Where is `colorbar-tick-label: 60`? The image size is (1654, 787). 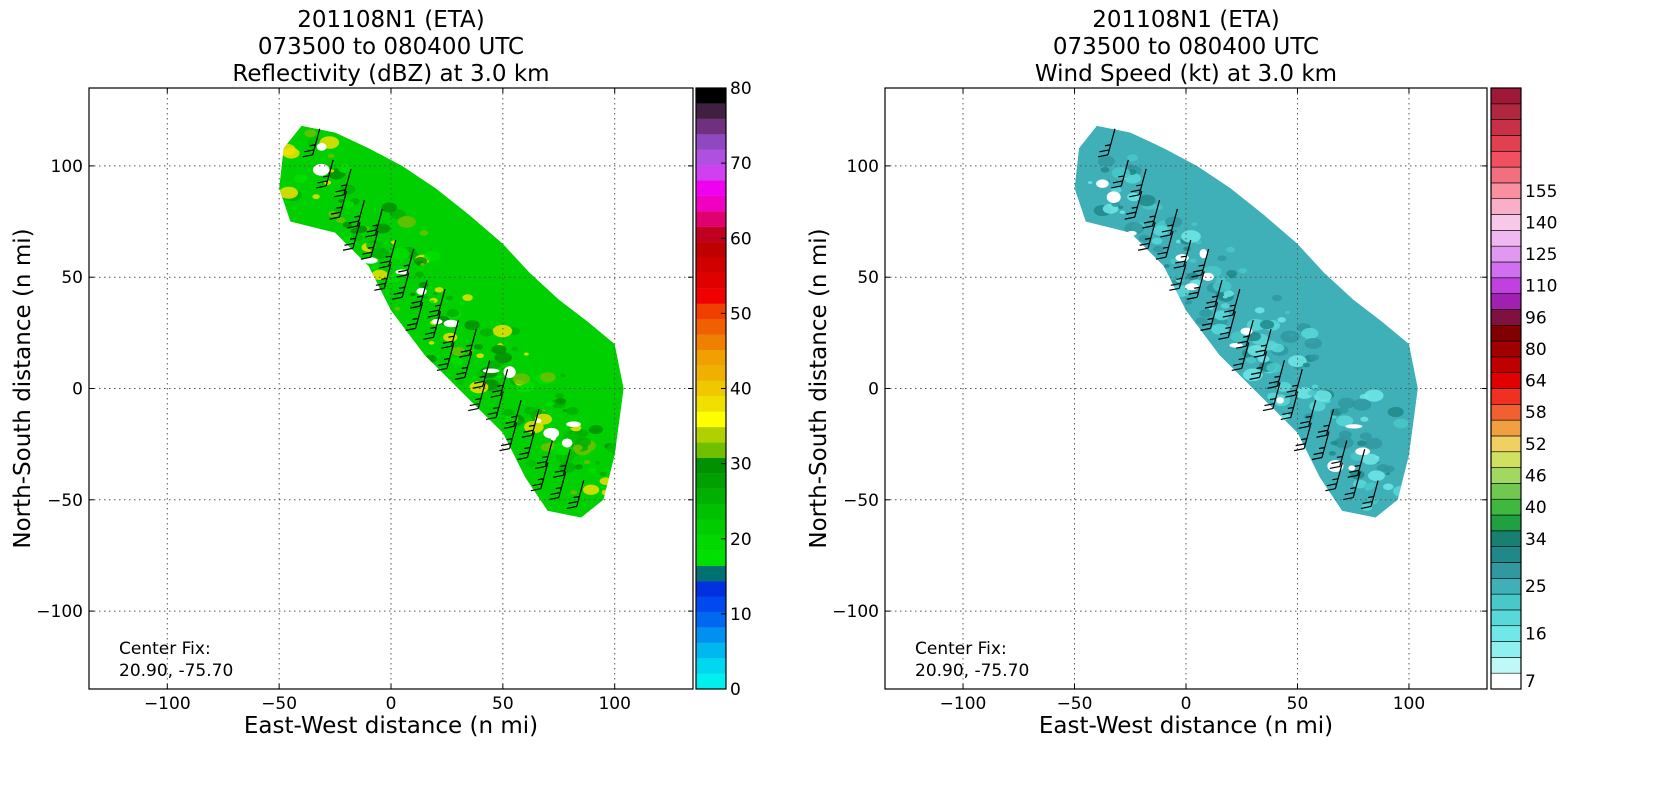 colorbar-tick-label: 60 is located at coordinates (741, 239).